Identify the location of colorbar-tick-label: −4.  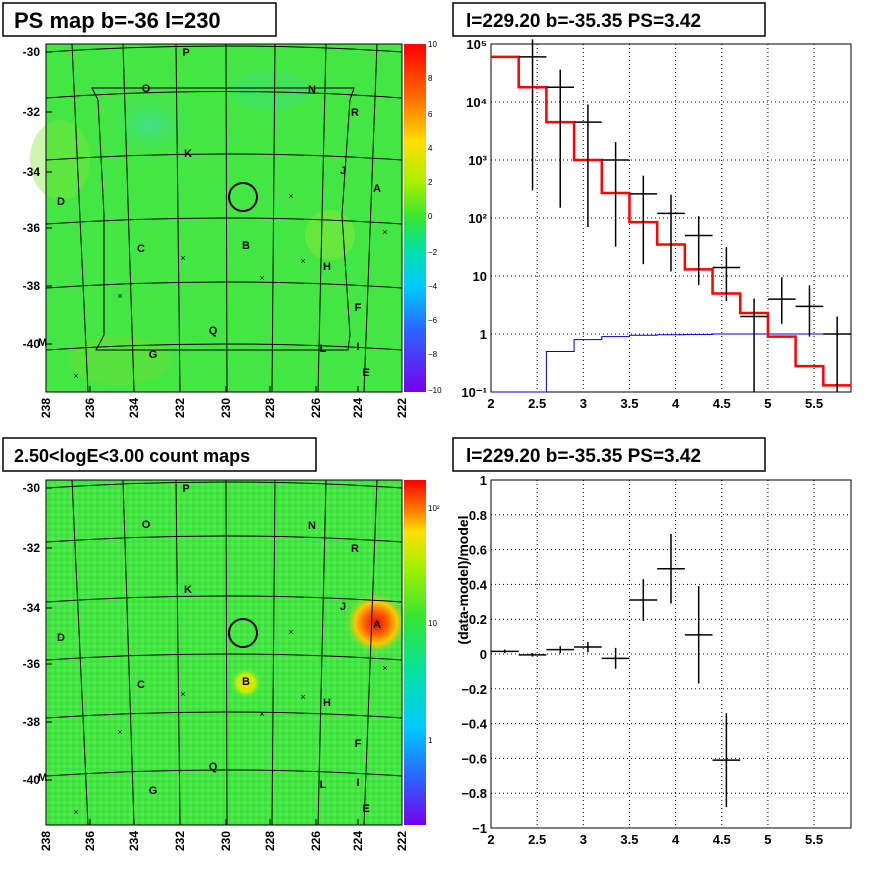
(433, 286).